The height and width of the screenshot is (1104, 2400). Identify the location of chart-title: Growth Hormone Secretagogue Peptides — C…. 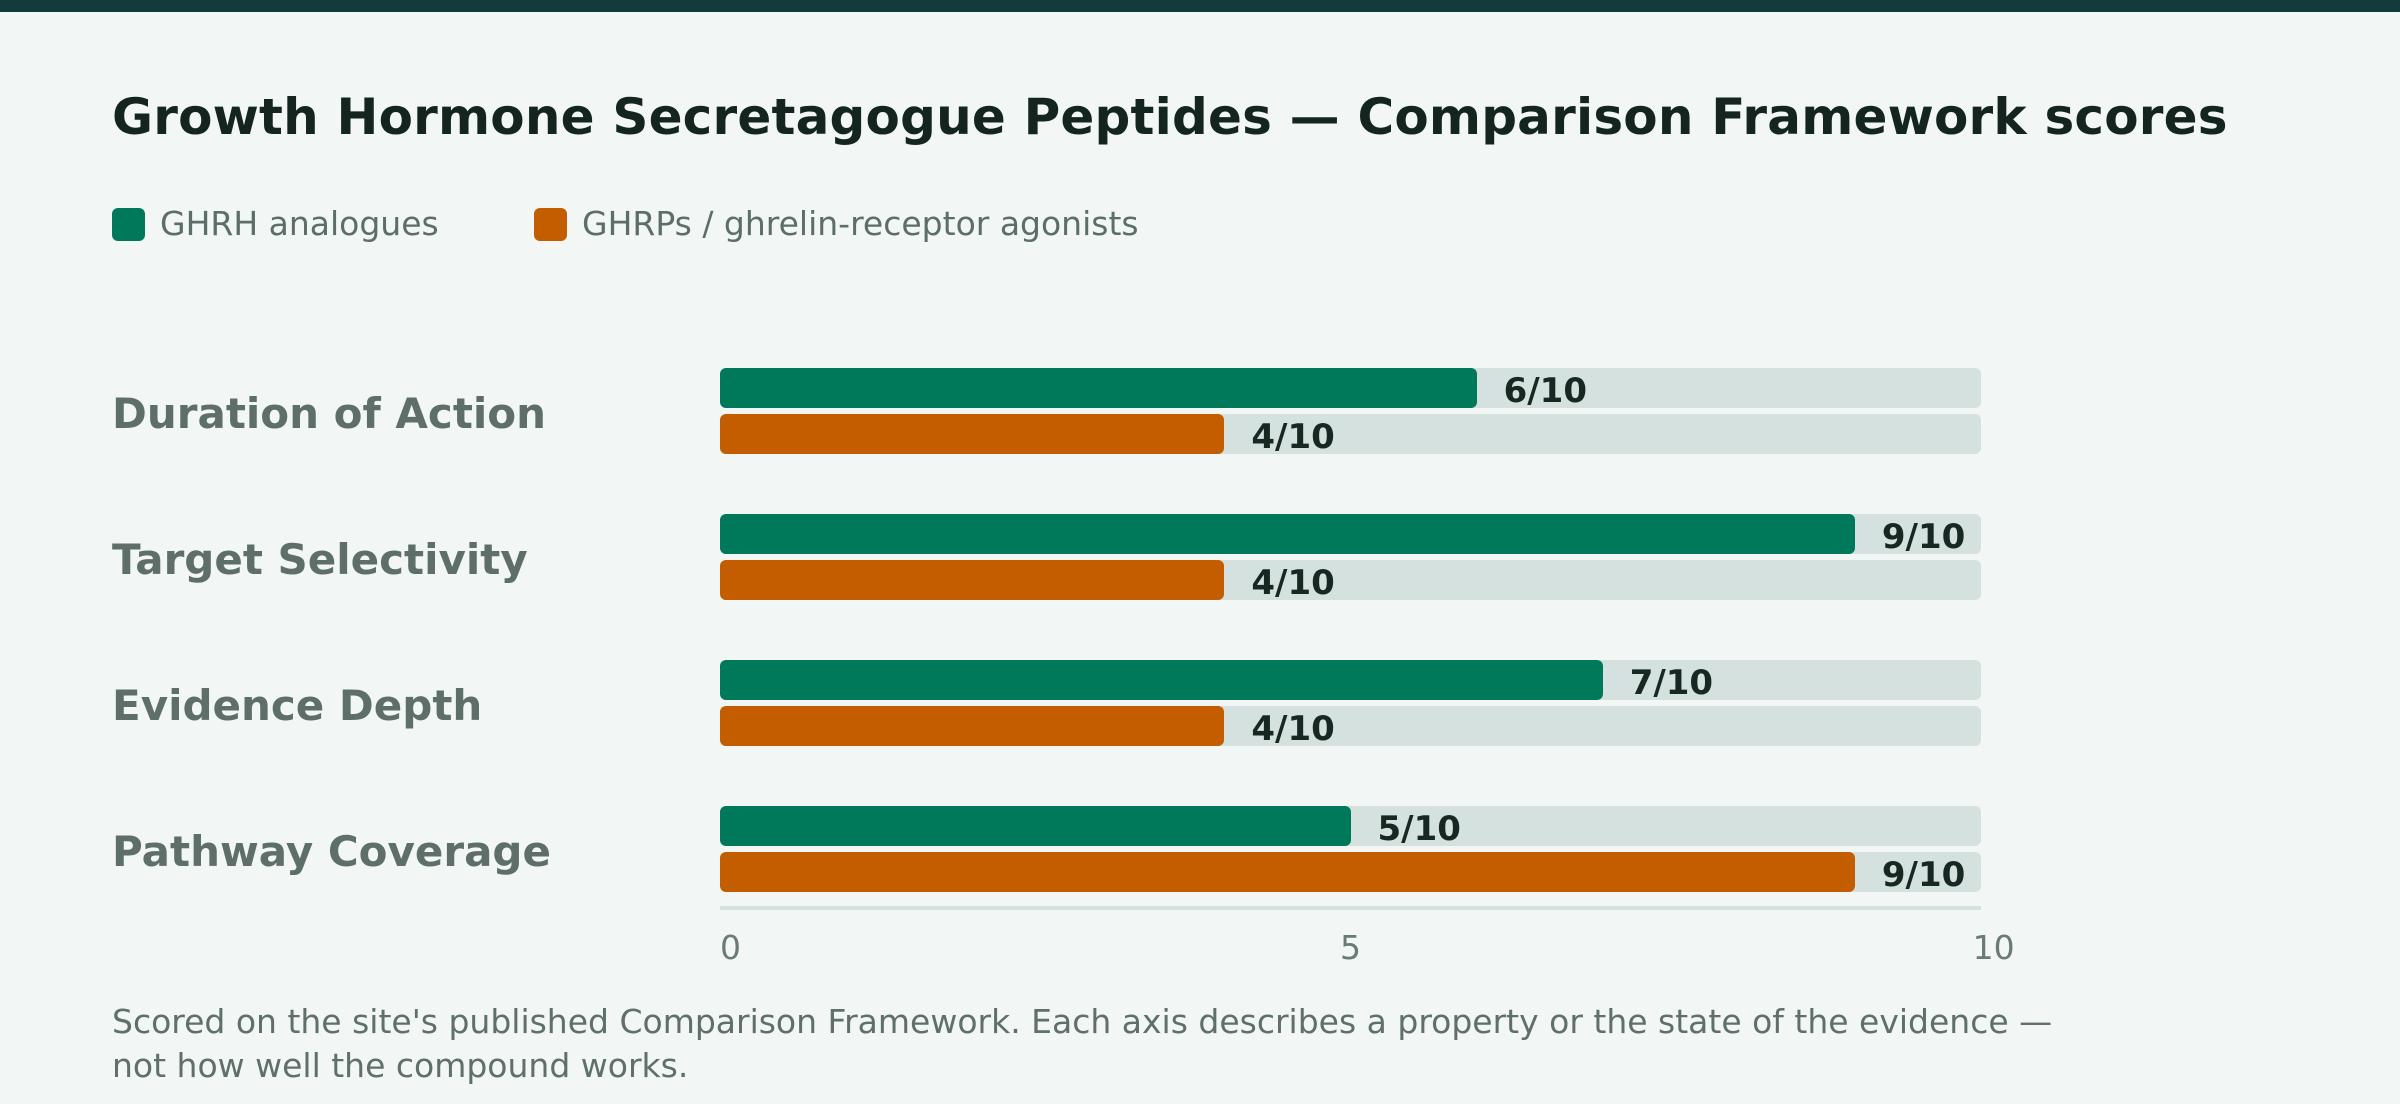
(1170, 117).